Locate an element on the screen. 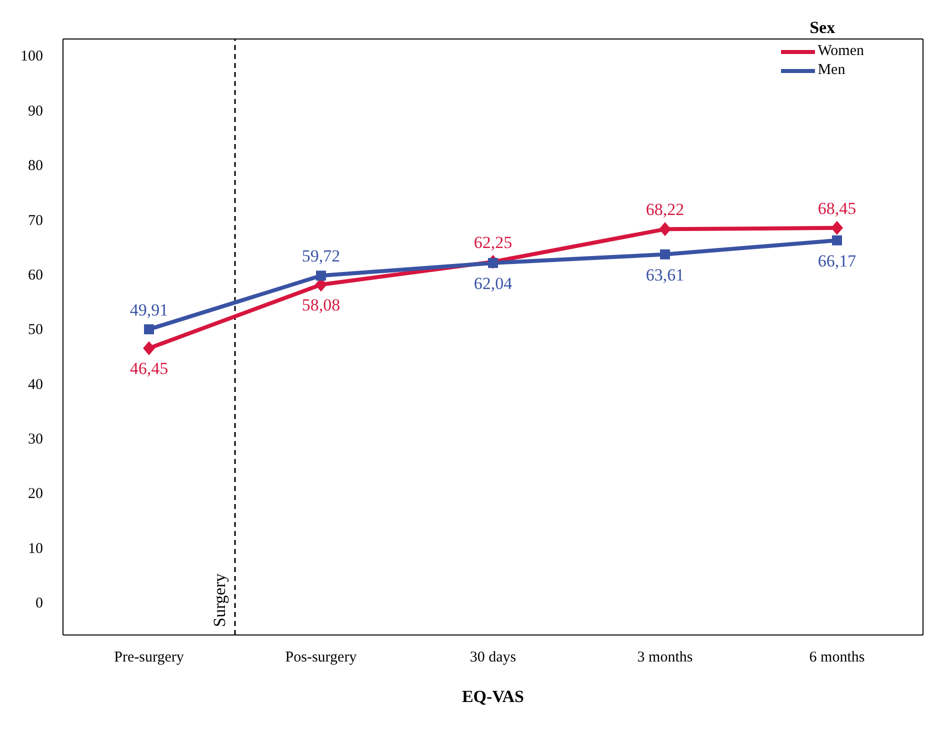  data-label: 62,04 is located at coordinates (493, 283).